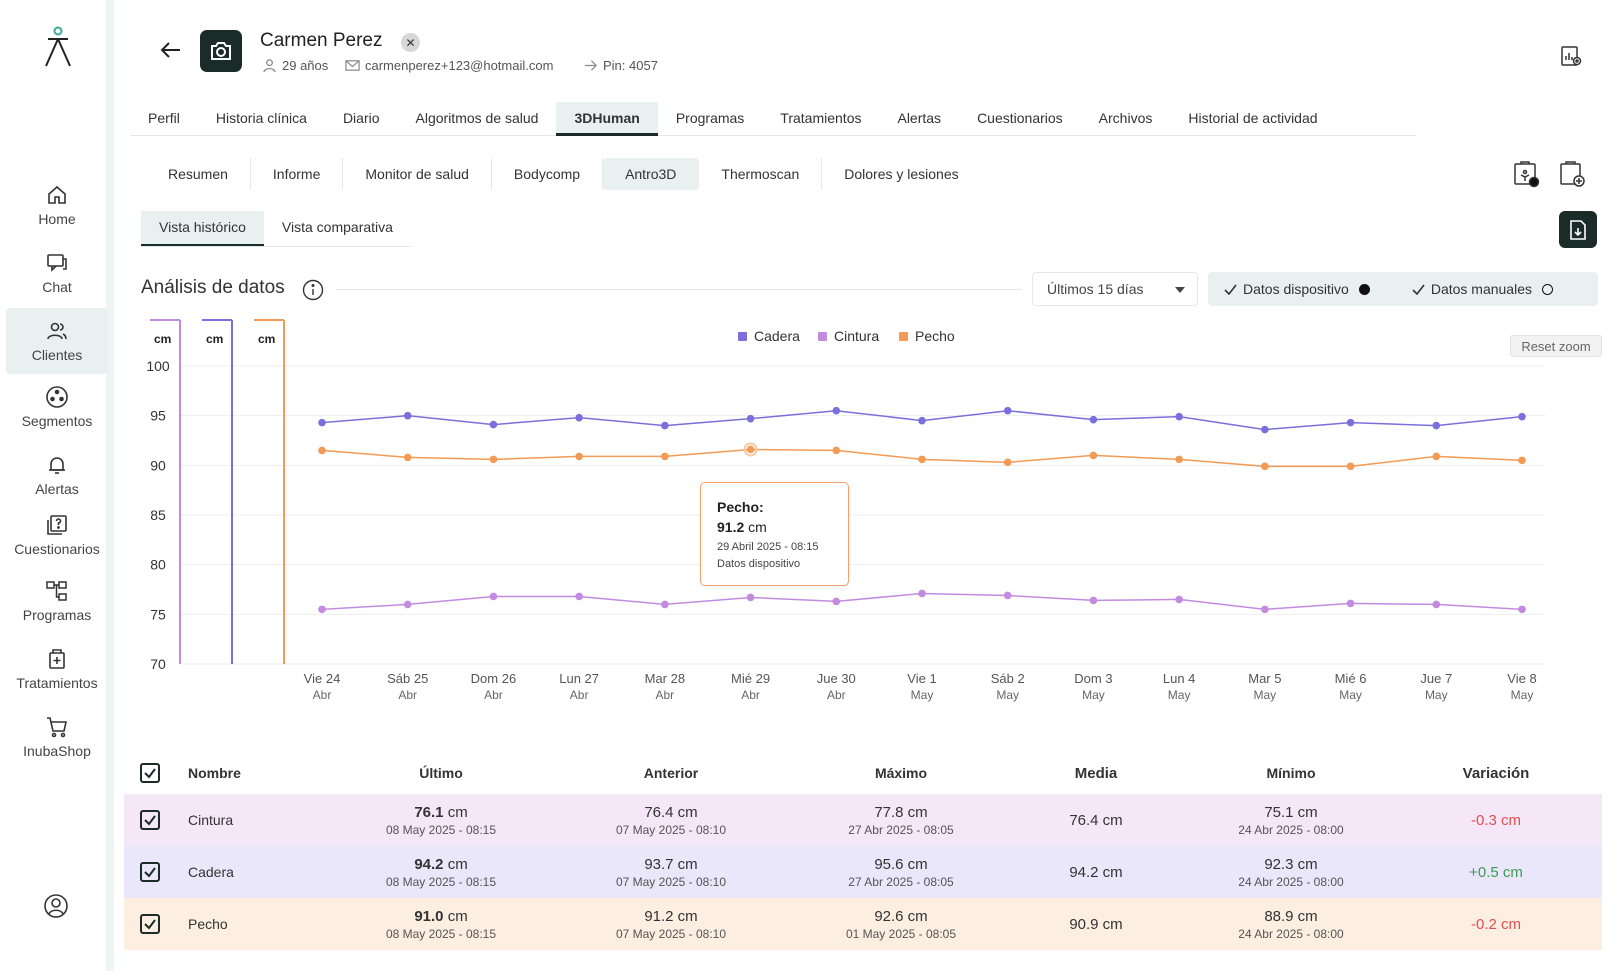  What do you see at coordinates (213, 287) in the screenshot?
I see `analysis-title: Análisis de datos` at bounding box center [213, 287].